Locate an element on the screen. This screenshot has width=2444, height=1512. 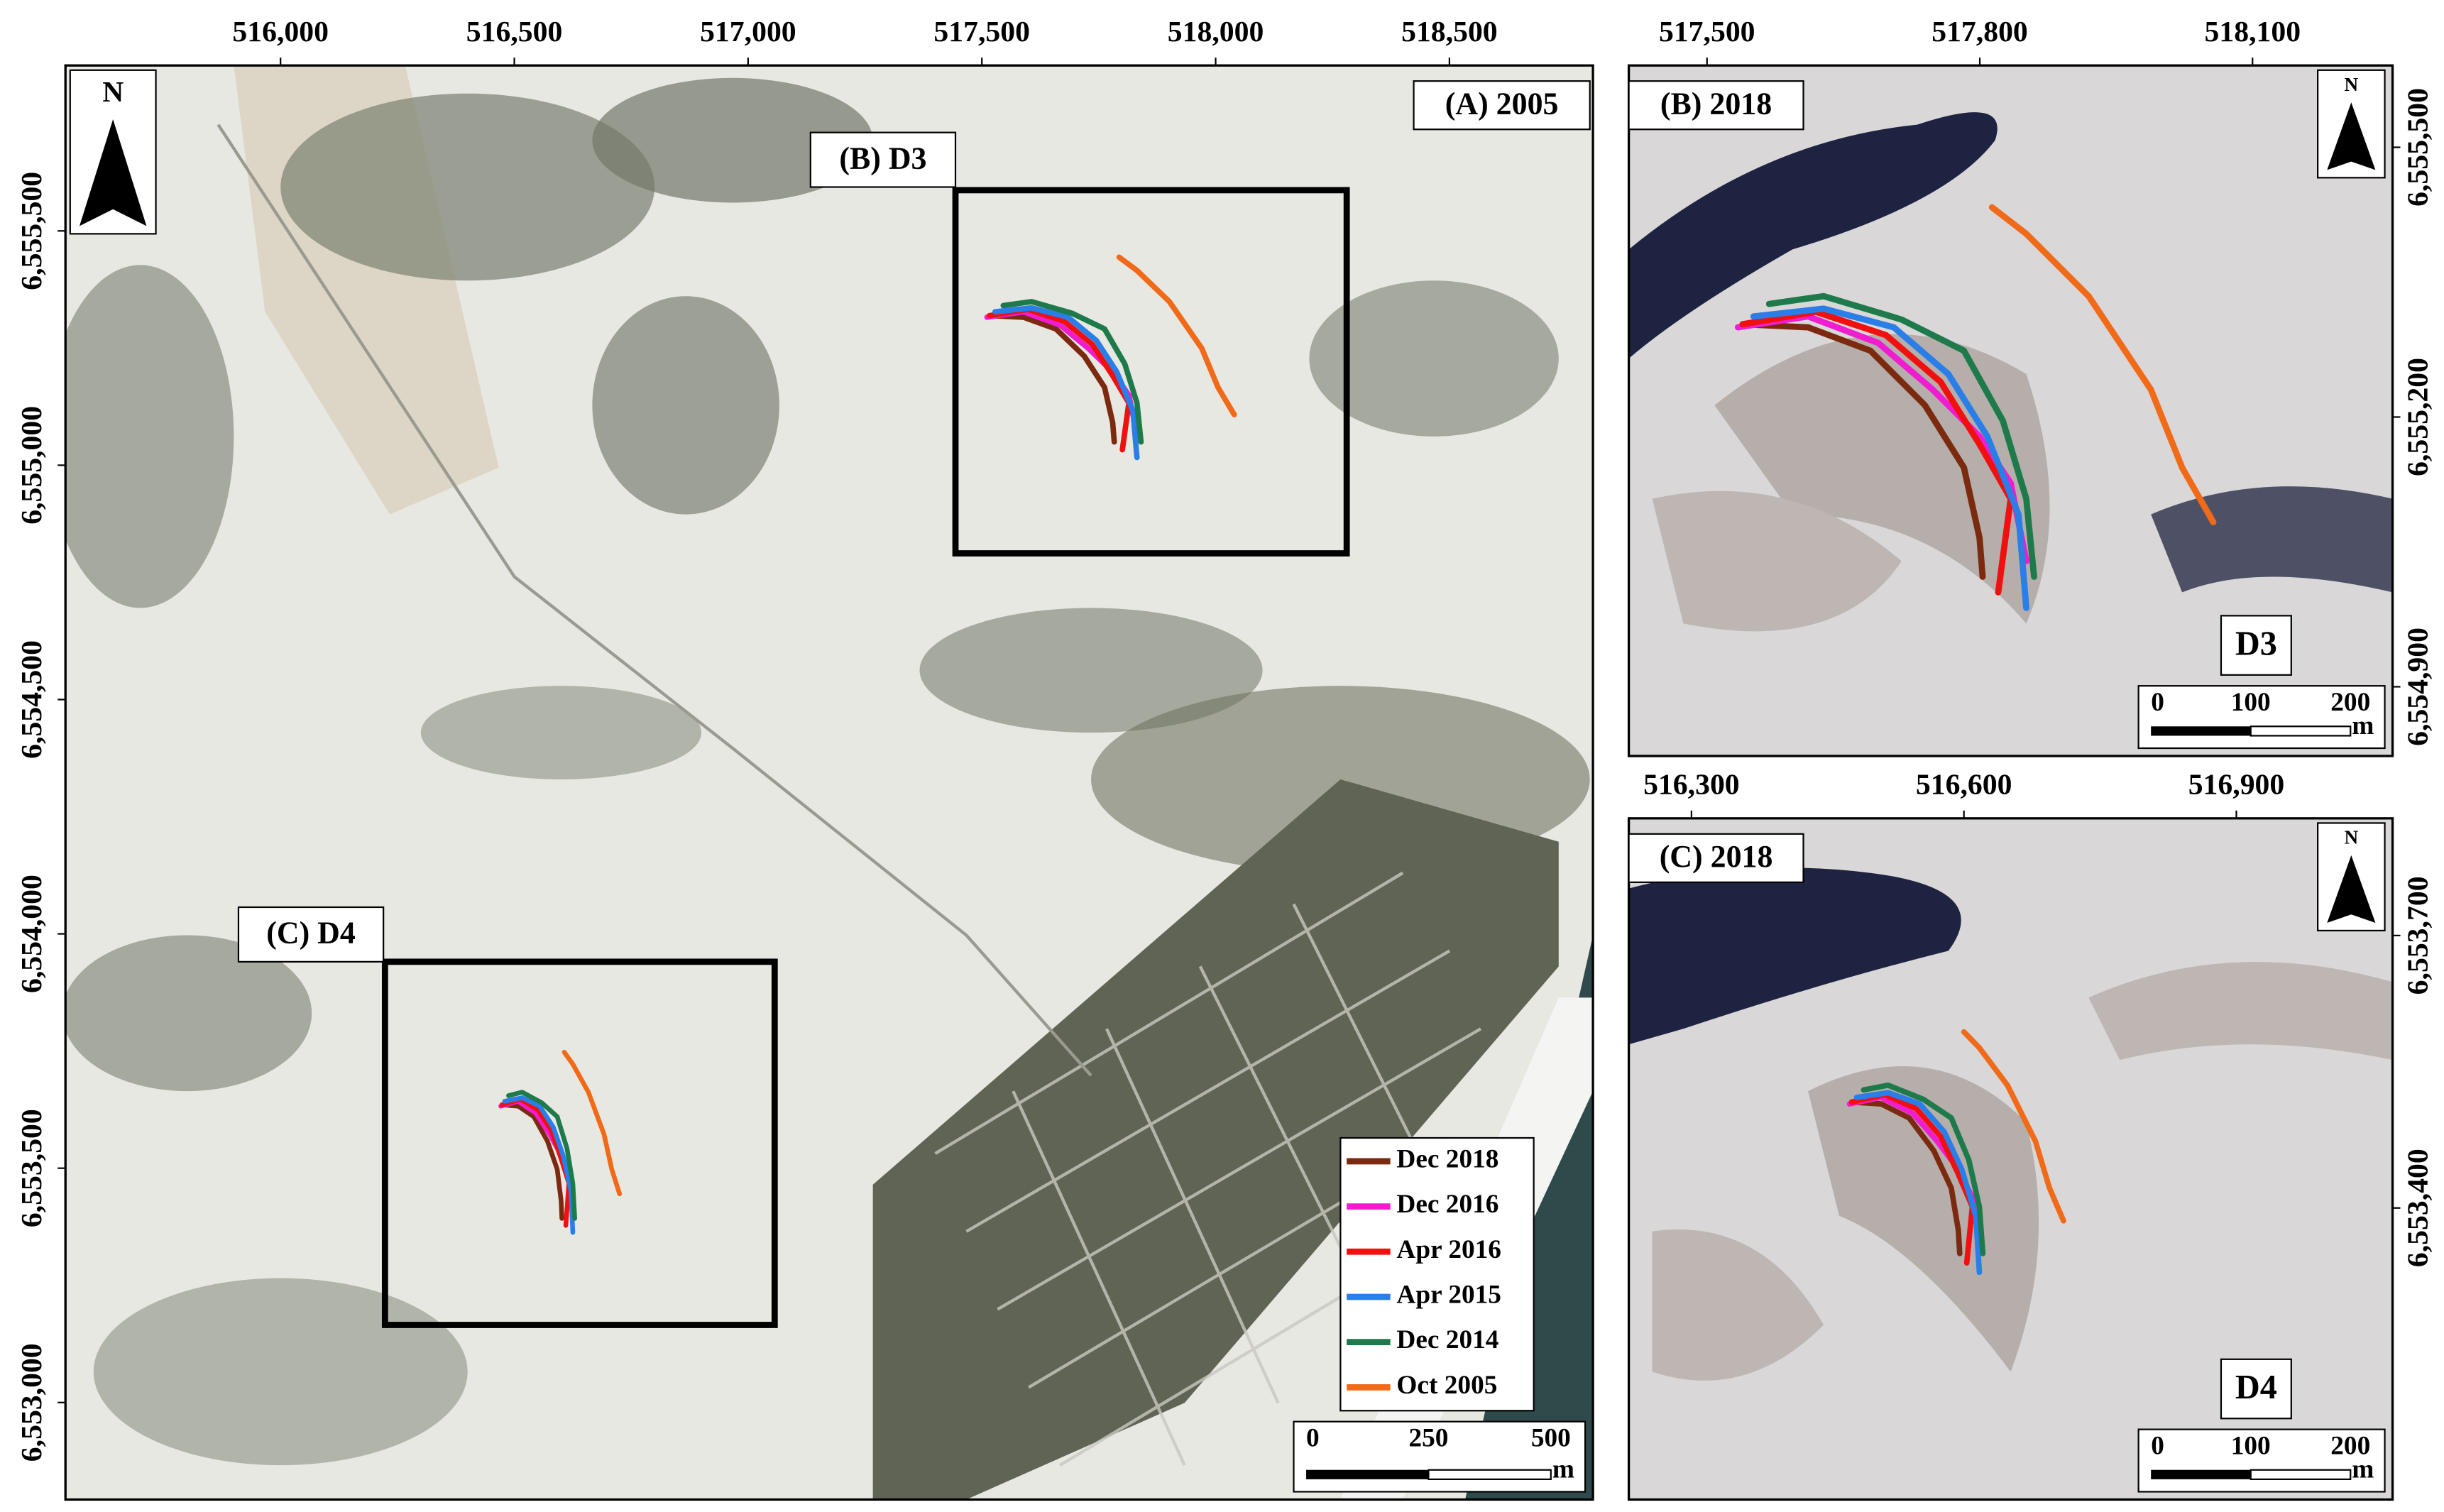
y-tick-label: 6,553,700 is located at coordinates (2418, 936).